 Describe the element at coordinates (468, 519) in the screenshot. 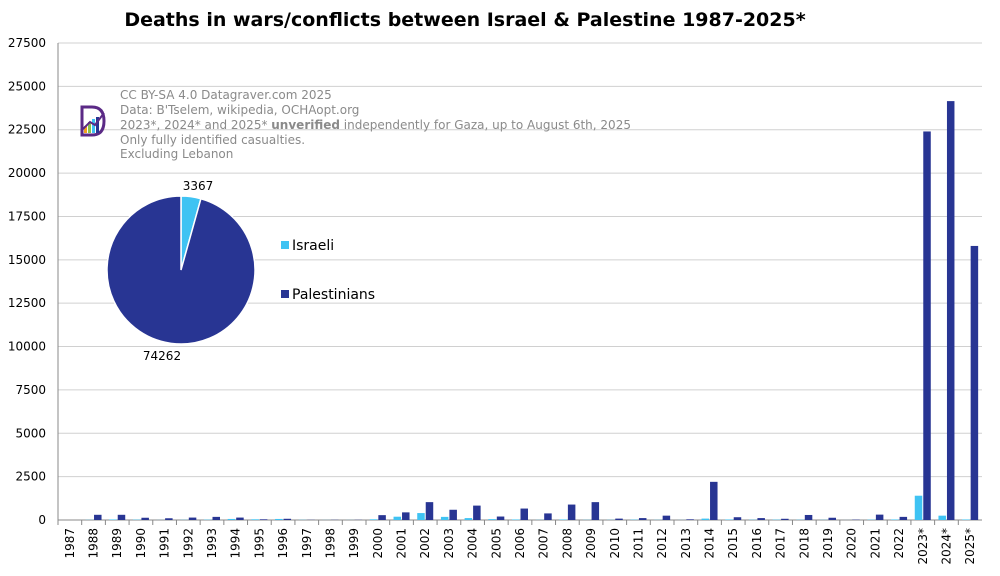

I see `bar-israeli-2004` at that location.